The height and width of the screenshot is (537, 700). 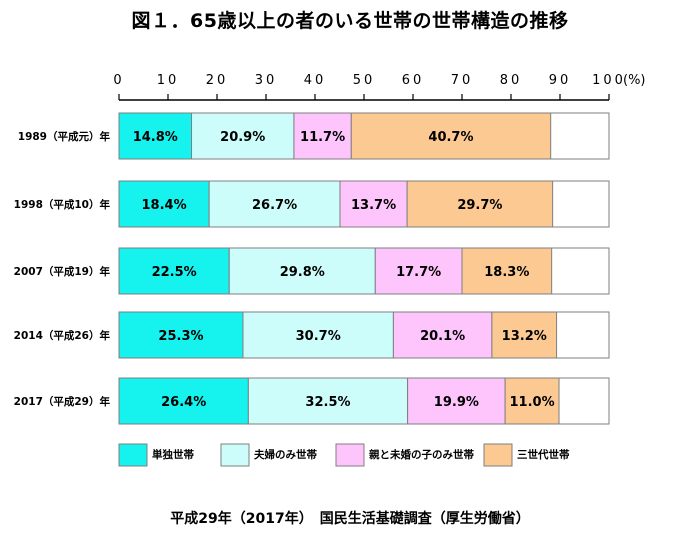 I want to click on data-label: 13.2%, so click(x=524, y=336).